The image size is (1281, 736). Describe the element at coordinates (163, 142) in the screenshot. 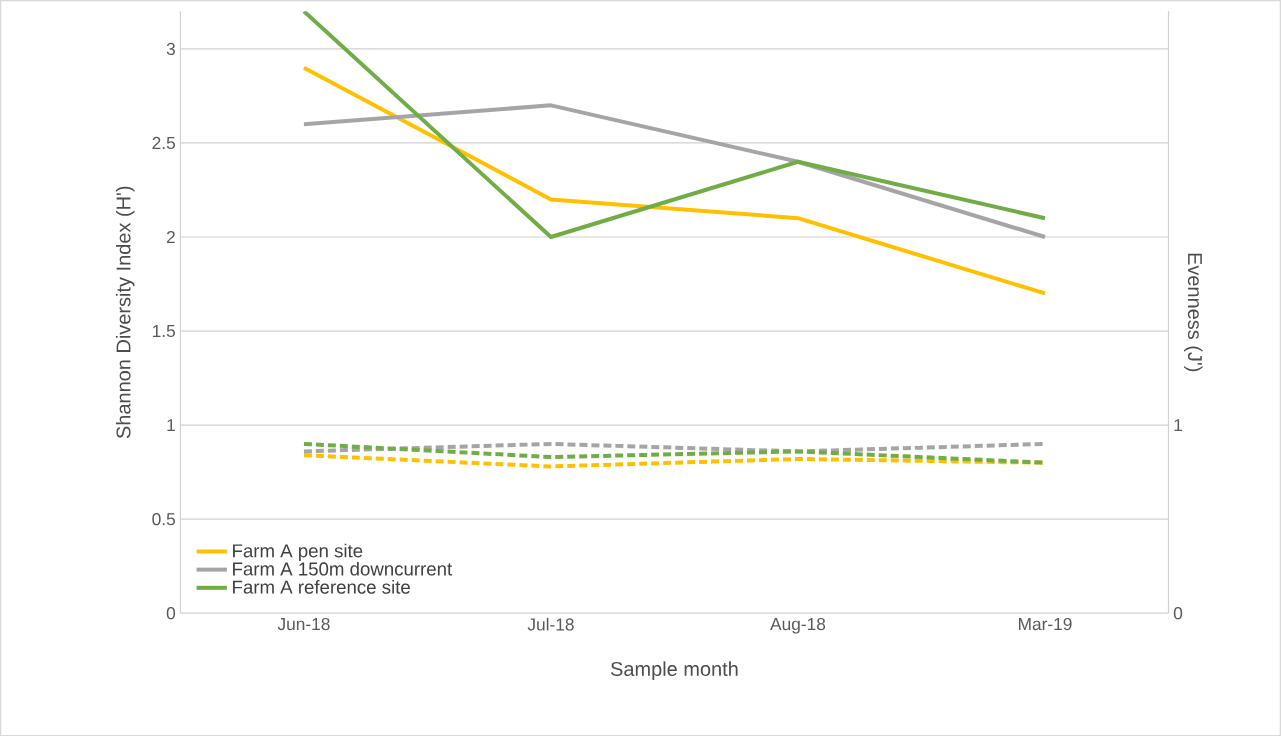

I see `y-tick-label: 2.5` at that location.